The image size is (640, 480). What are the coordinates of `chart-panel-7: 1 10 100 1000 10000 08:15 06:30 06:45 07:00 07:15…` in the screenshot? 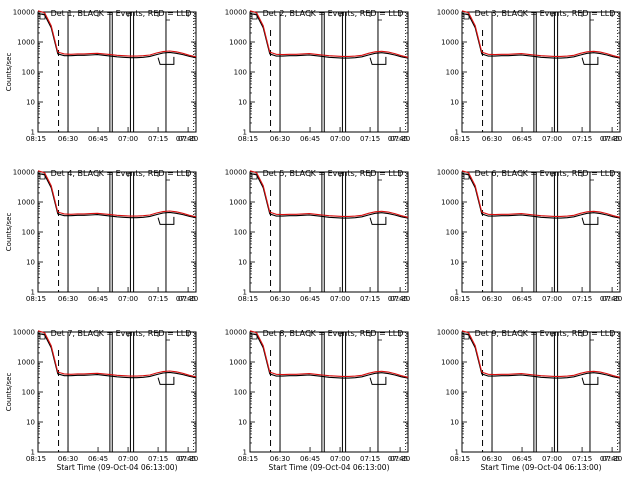 It's located at (101, 401).